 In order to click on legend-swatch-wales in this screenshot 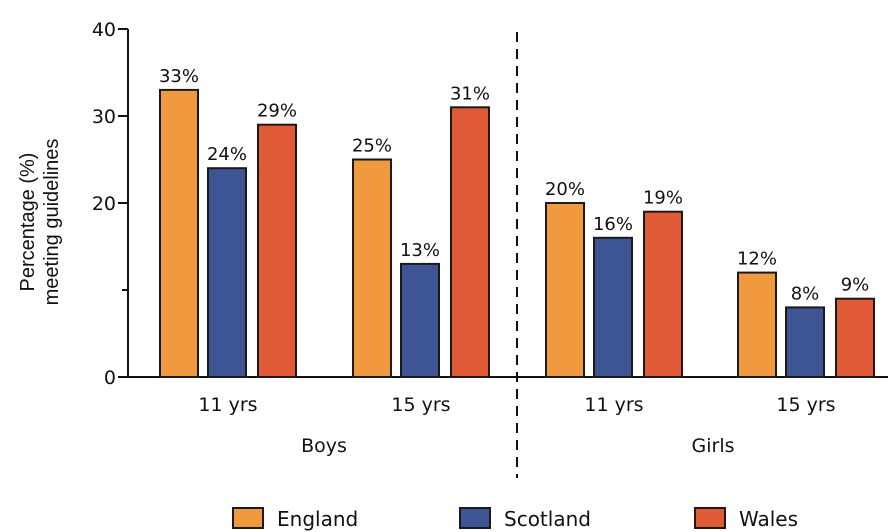, I will do `click(710, 518)`.